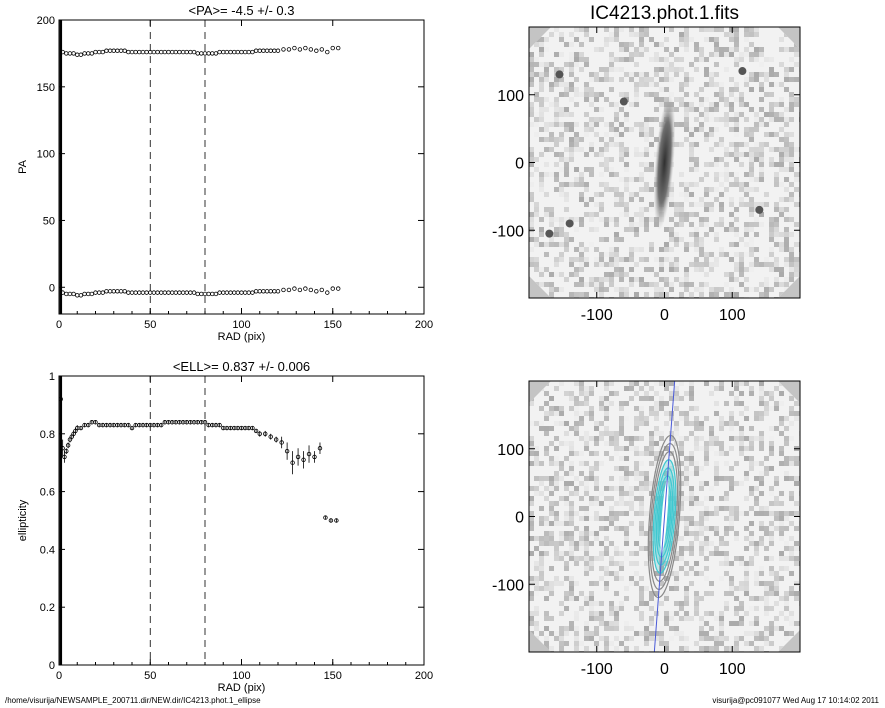  What do you see at coordinates (597, 315) in the screenshot?
I see `x-tick-label: -100` at bounding box center [597, 315].